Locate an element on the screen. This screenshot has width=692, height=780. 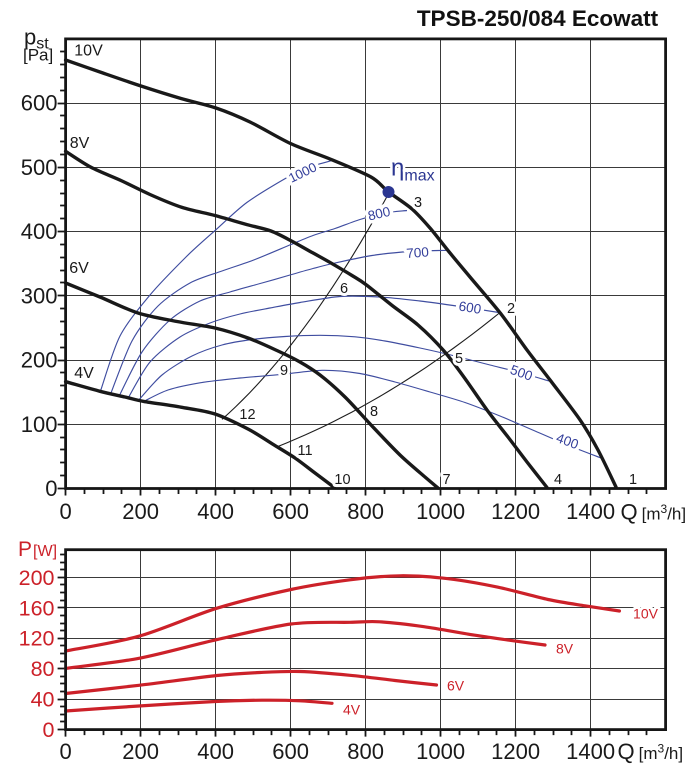
svg-text: 700 is located at coordinates (418, 252).